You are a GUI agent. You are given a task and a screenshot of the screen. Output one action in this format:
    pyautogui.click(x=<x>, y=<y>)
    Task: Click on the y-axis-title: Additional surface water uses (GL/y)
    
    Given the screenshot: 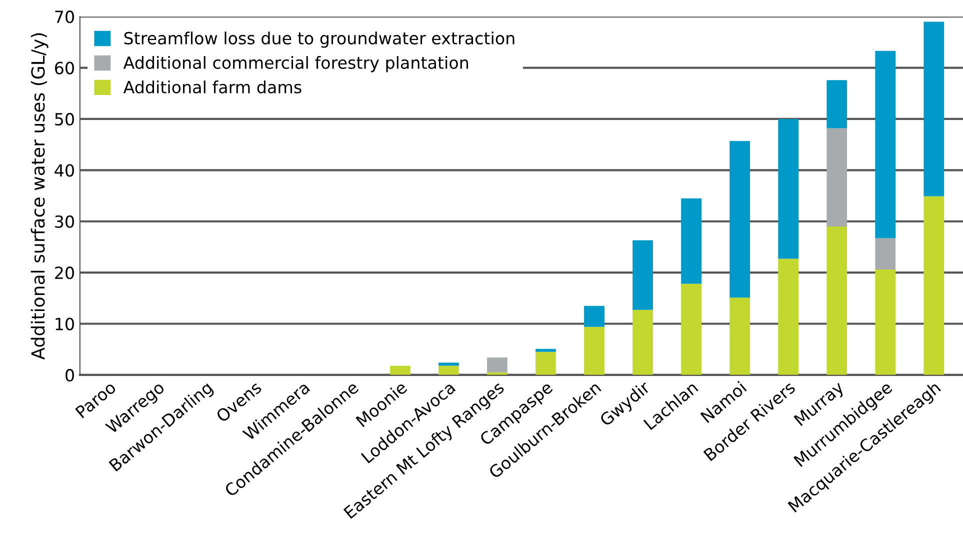 What is the action you would take?
    pyautogui.click(x=39, y=196)
    